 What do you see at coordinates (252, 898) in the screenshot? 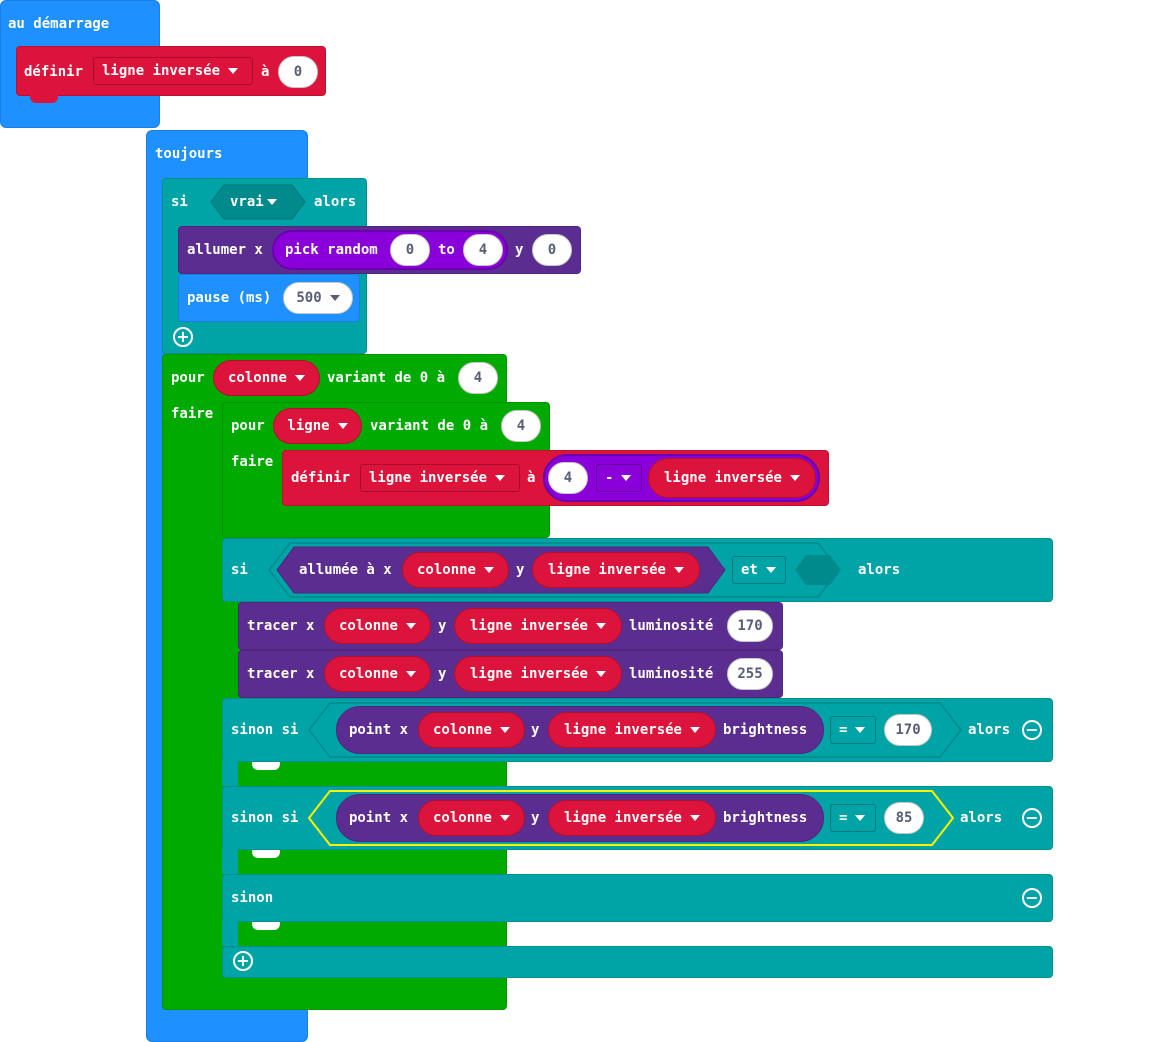
I see `else-label: sinon` at bounding box center [252, 898].